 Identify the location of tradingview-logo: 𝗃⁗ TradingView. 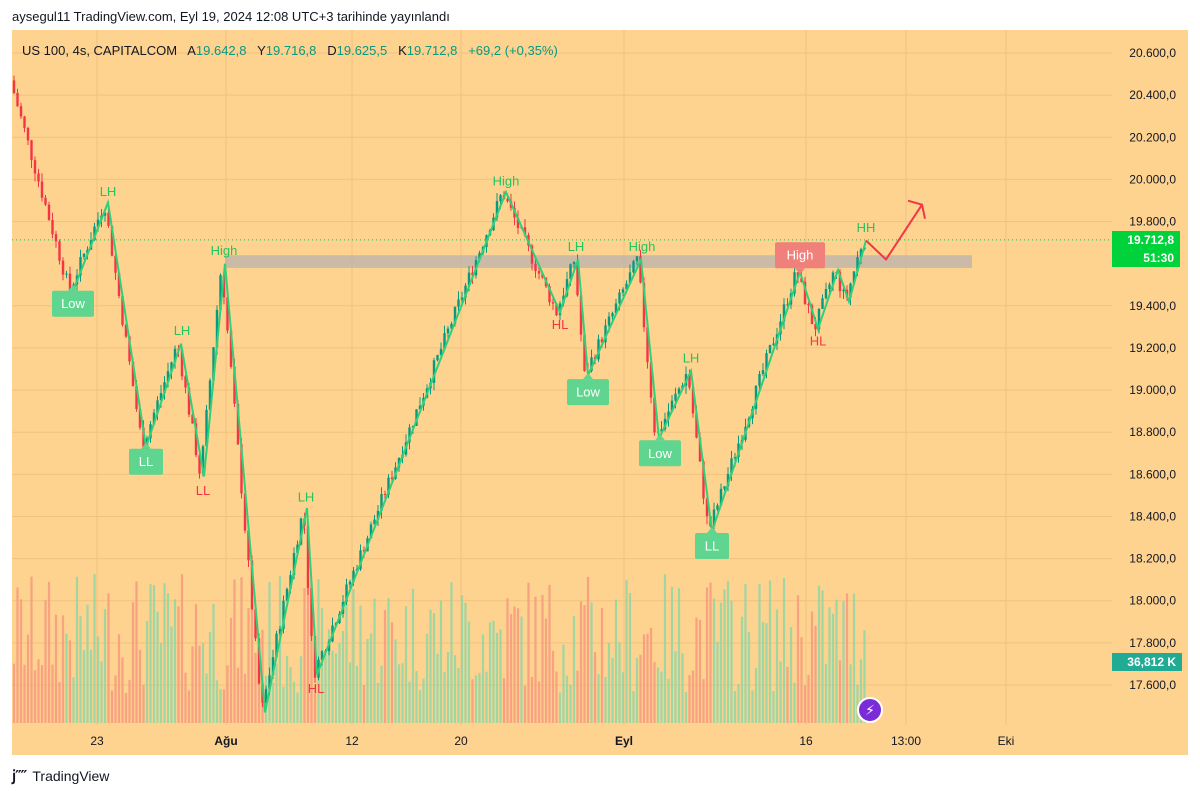
(60, 776).